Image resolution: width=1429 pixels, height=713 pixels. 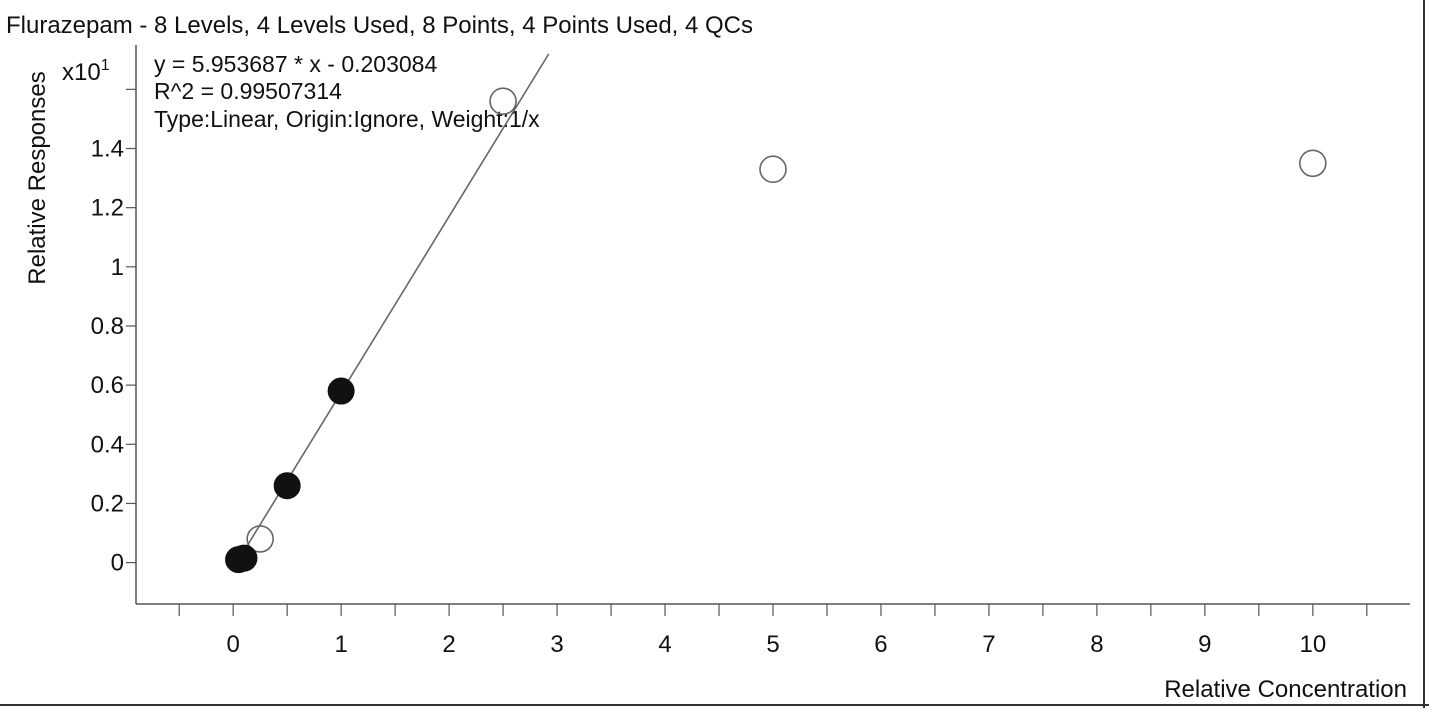 What do you see at coordinates (772, 644) in the screenshot?
I see `x-tick-label: 5` at bounding box center [772, 644].